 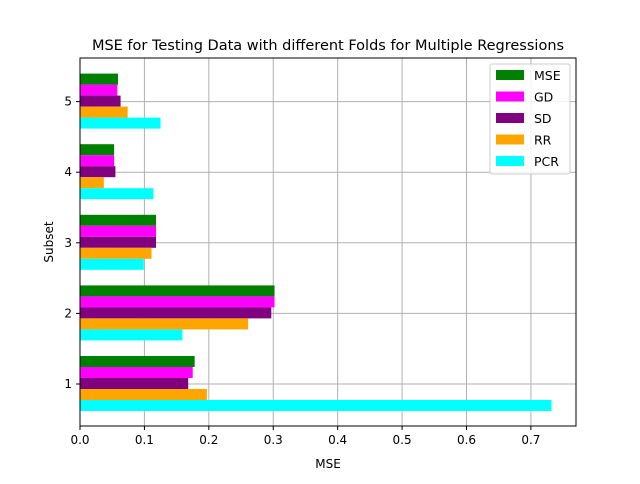 What do you see at coordinates (510, 161) in the screenshot?
I see `legend-swatch-pcr` at bounding box center [510, 161].